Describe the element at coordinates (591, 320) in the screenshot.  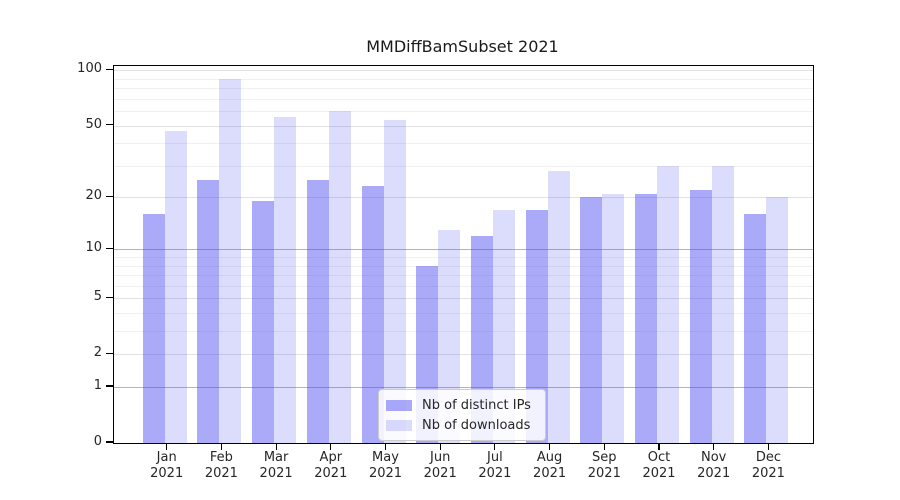
I see `bar-ips-sep` at that location.